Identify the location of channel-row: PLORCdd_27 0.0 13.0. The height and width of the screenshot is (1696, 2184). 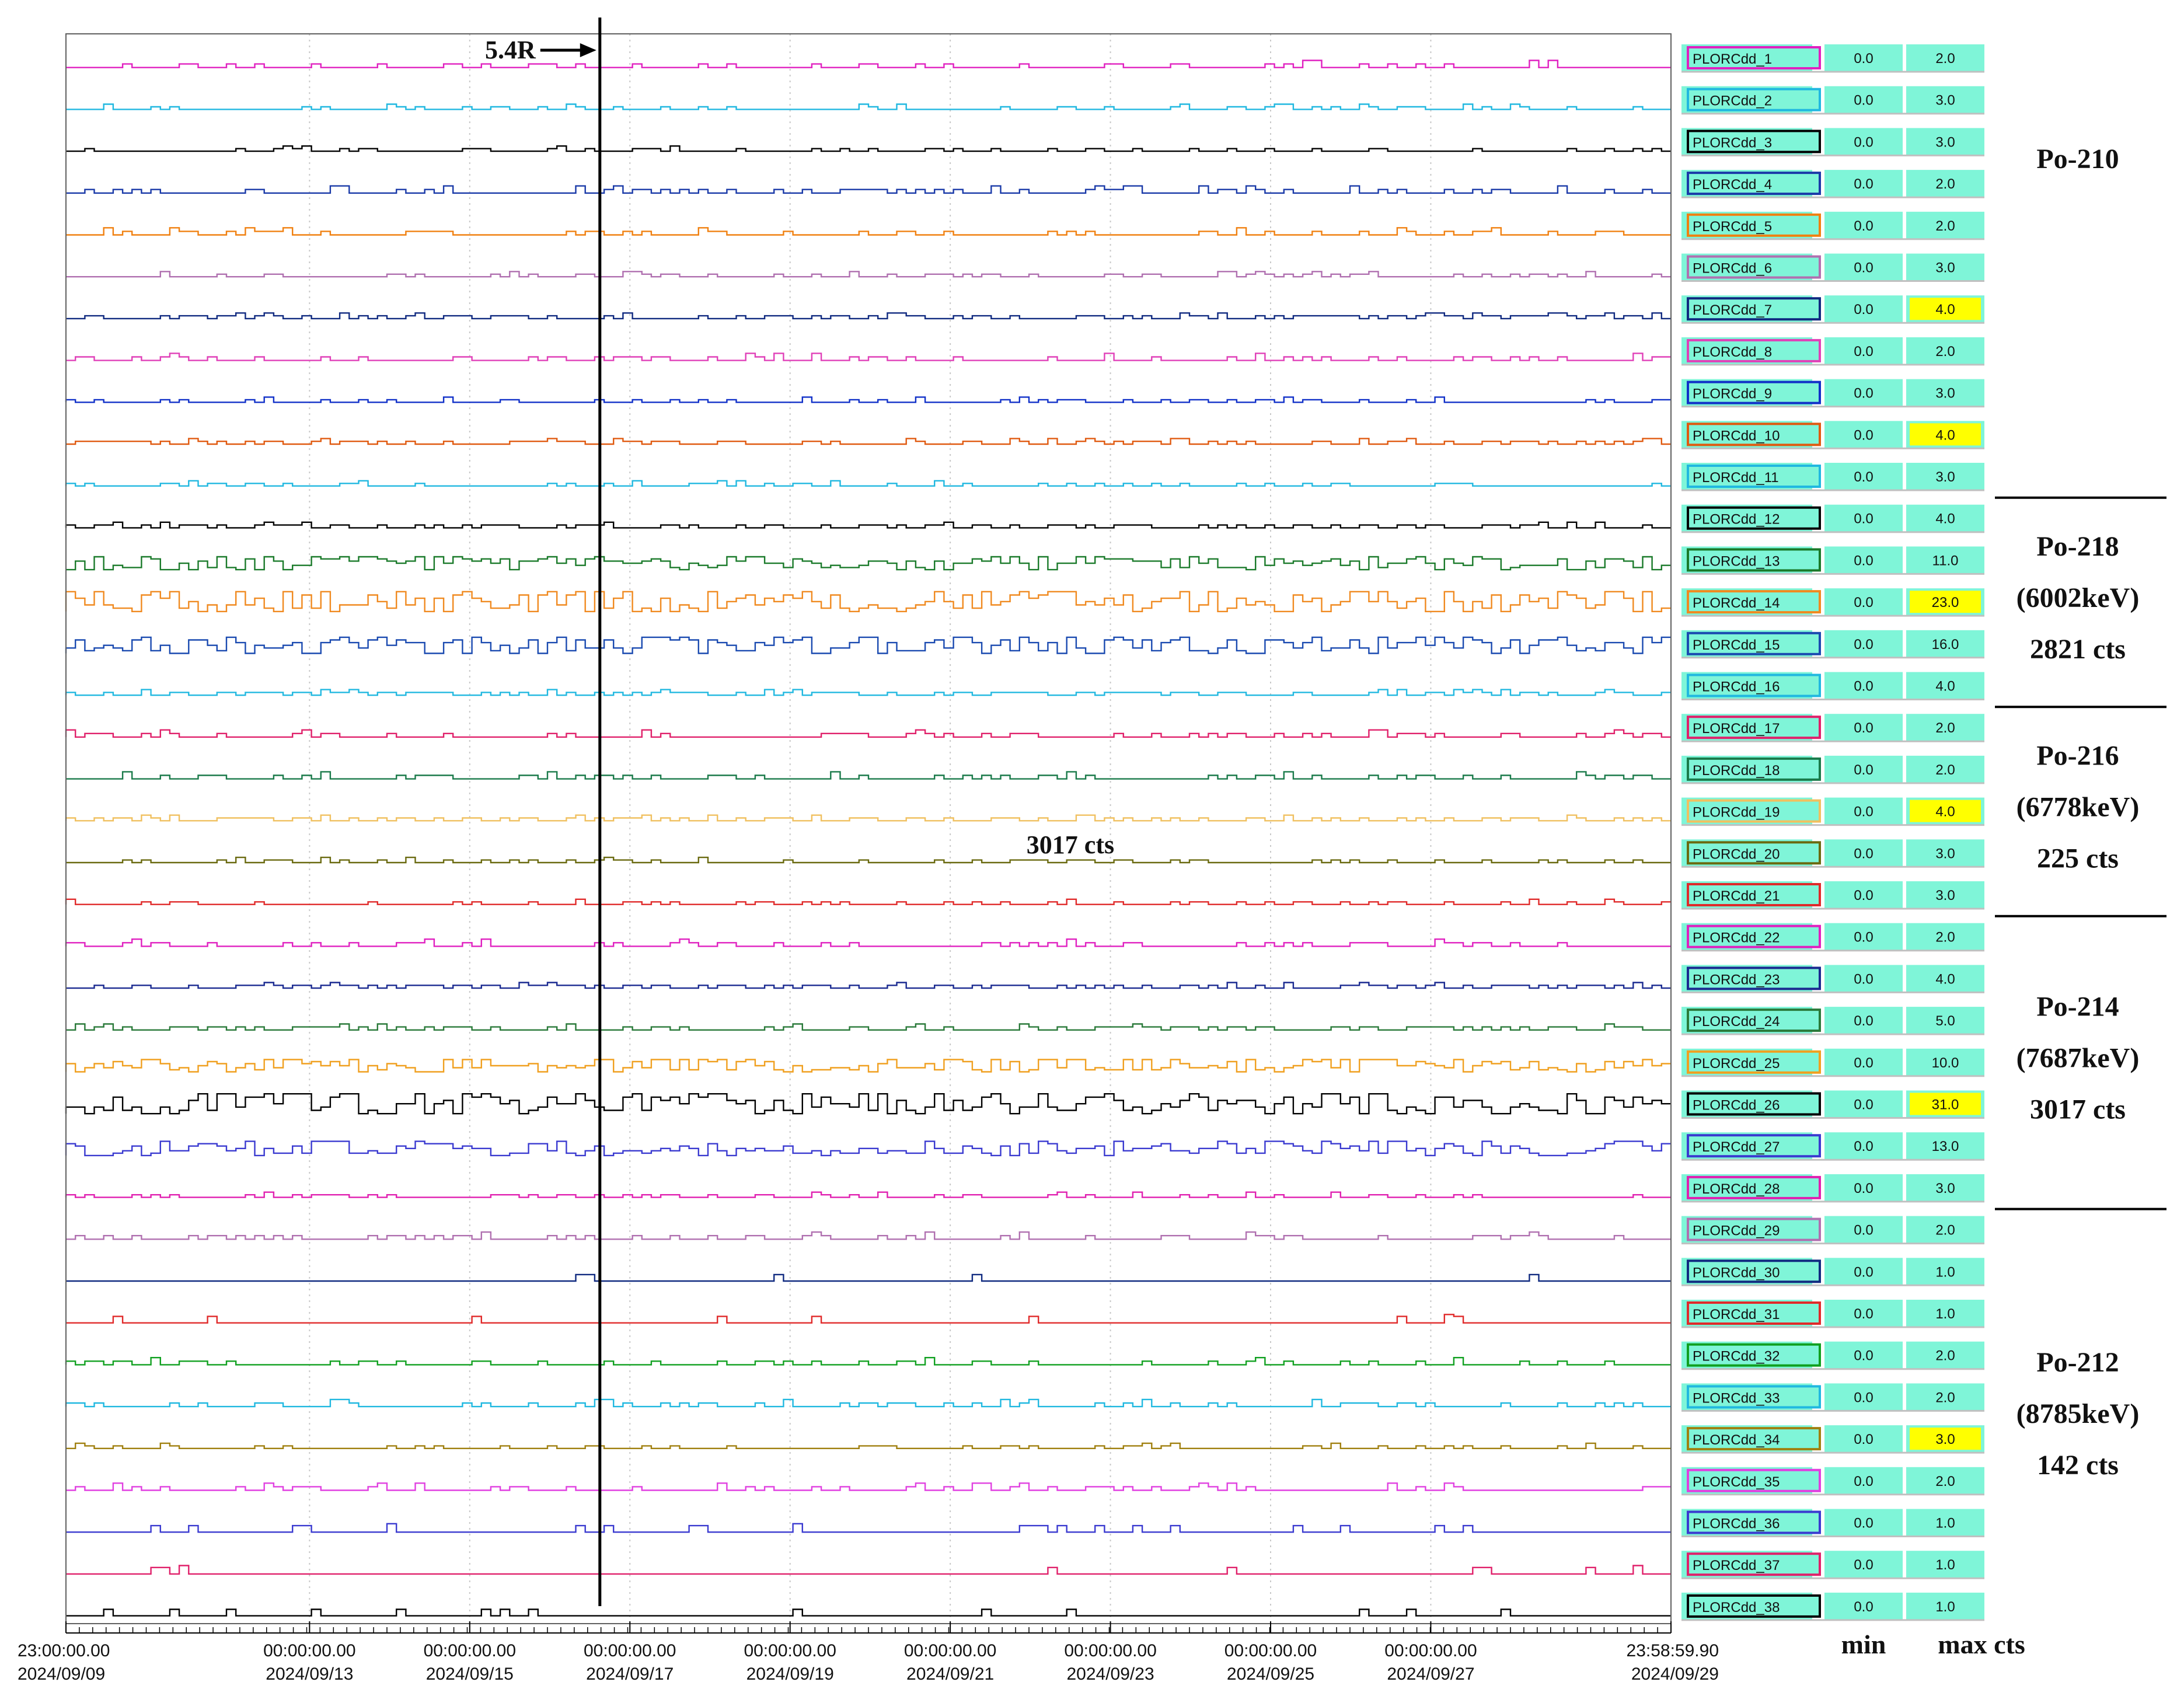
(1832, 1146).